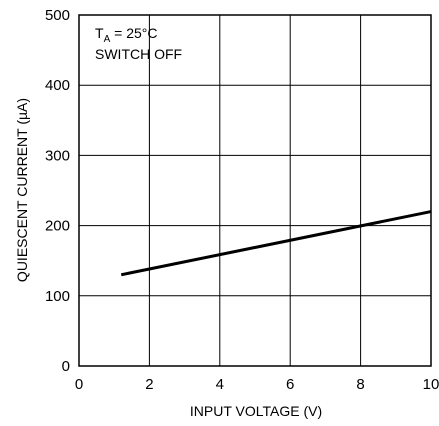 This screenshot has width=439, height=426. I want to click on series-line, so click(276, 243).